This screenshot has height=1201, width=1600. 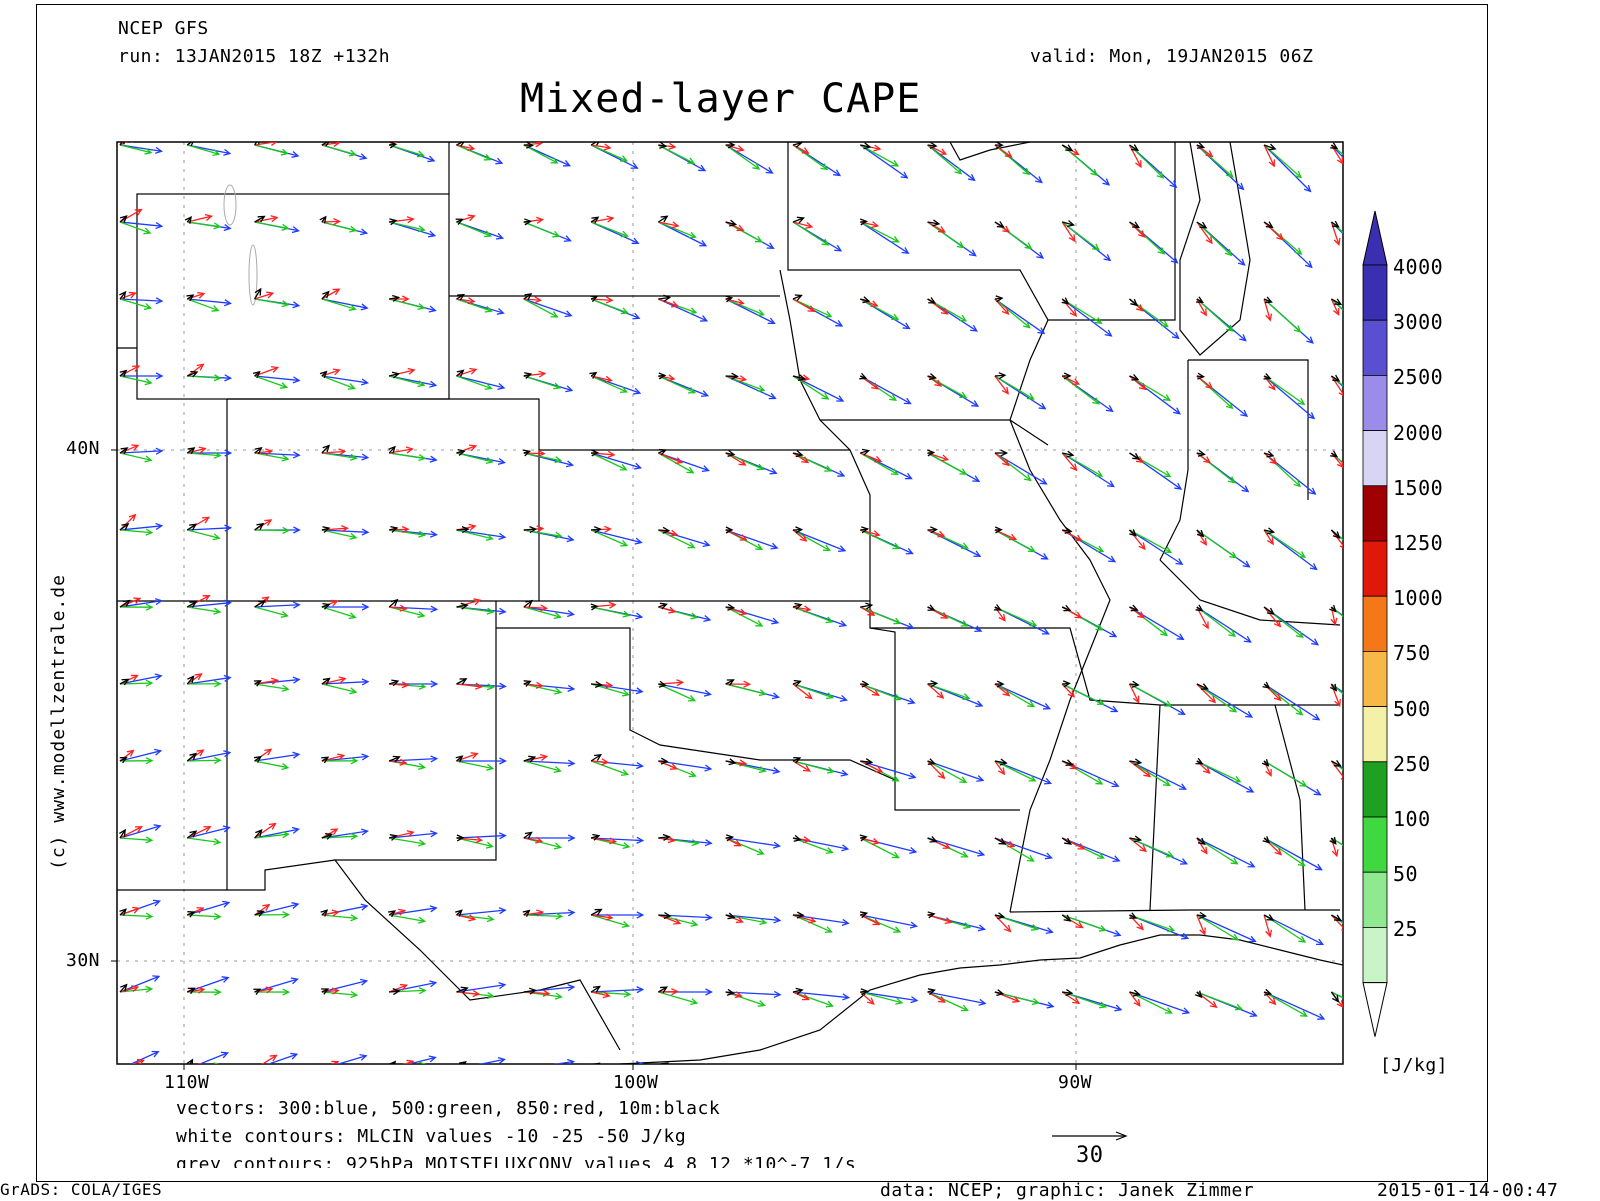 What do you see at coordinates (1075, 1082) in the screenshot?
I see `lon-label-90w: 90W` at bounding box center [1075, 1082].